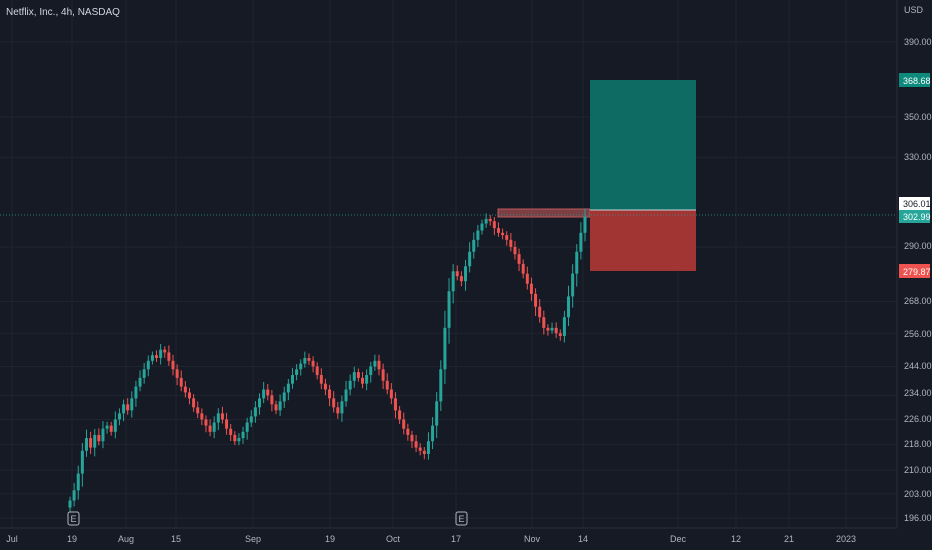 This screenshot has width=932, height=550. I want to click on svg-text: 368.68, so click(917, 81).